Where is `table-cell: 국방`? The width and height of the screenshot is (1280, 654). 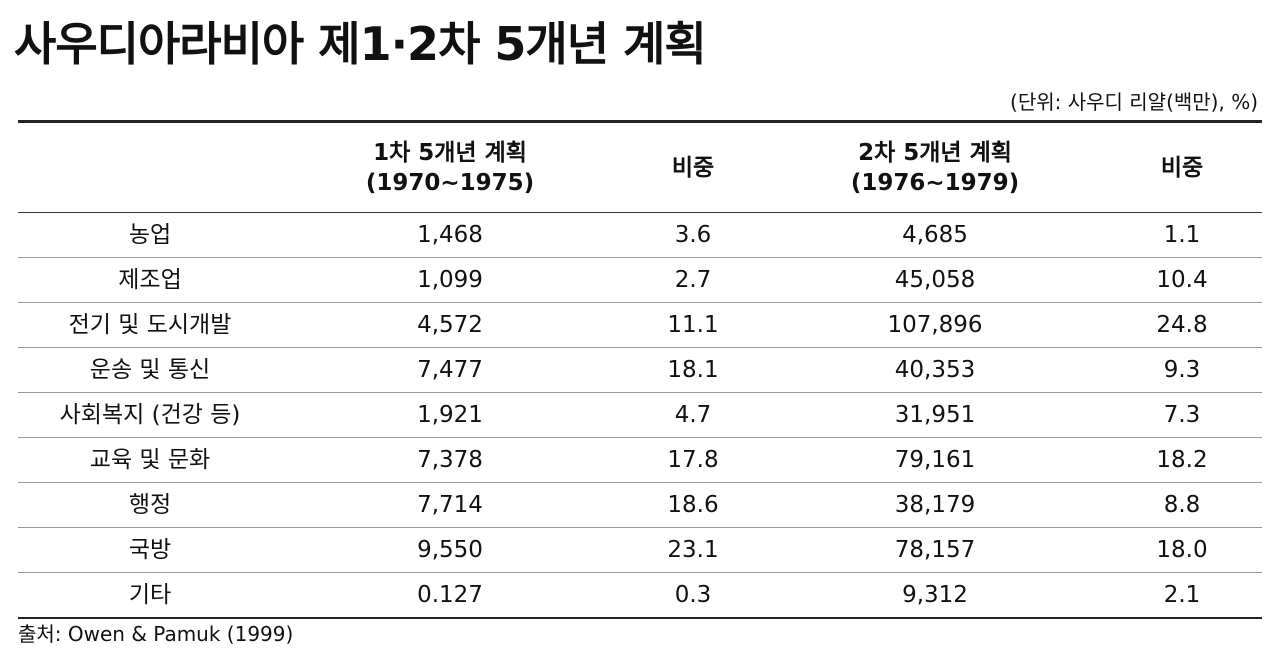 table-cell: 국방 is located at coordinates (150, 550).